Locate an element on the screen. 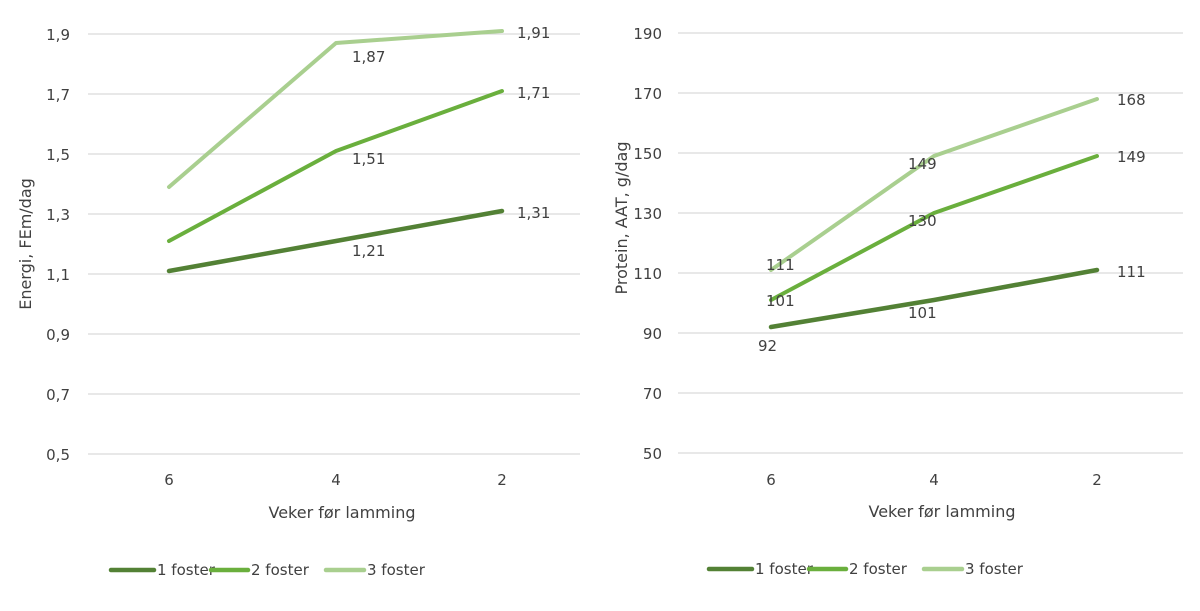  y-axis-label: Protein, AAT, g/dag is located at coordinates (621, 218).